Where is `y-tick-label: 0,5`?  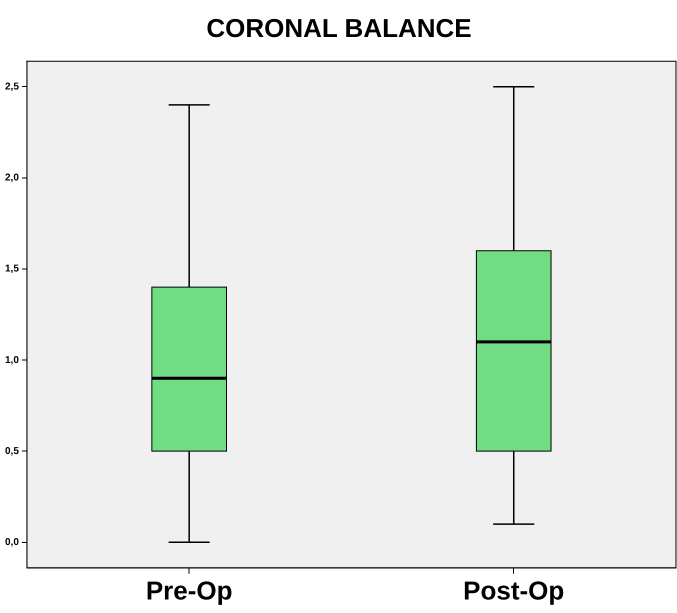
y-tick-label: 0,5 is located at coordinates (12, 451).